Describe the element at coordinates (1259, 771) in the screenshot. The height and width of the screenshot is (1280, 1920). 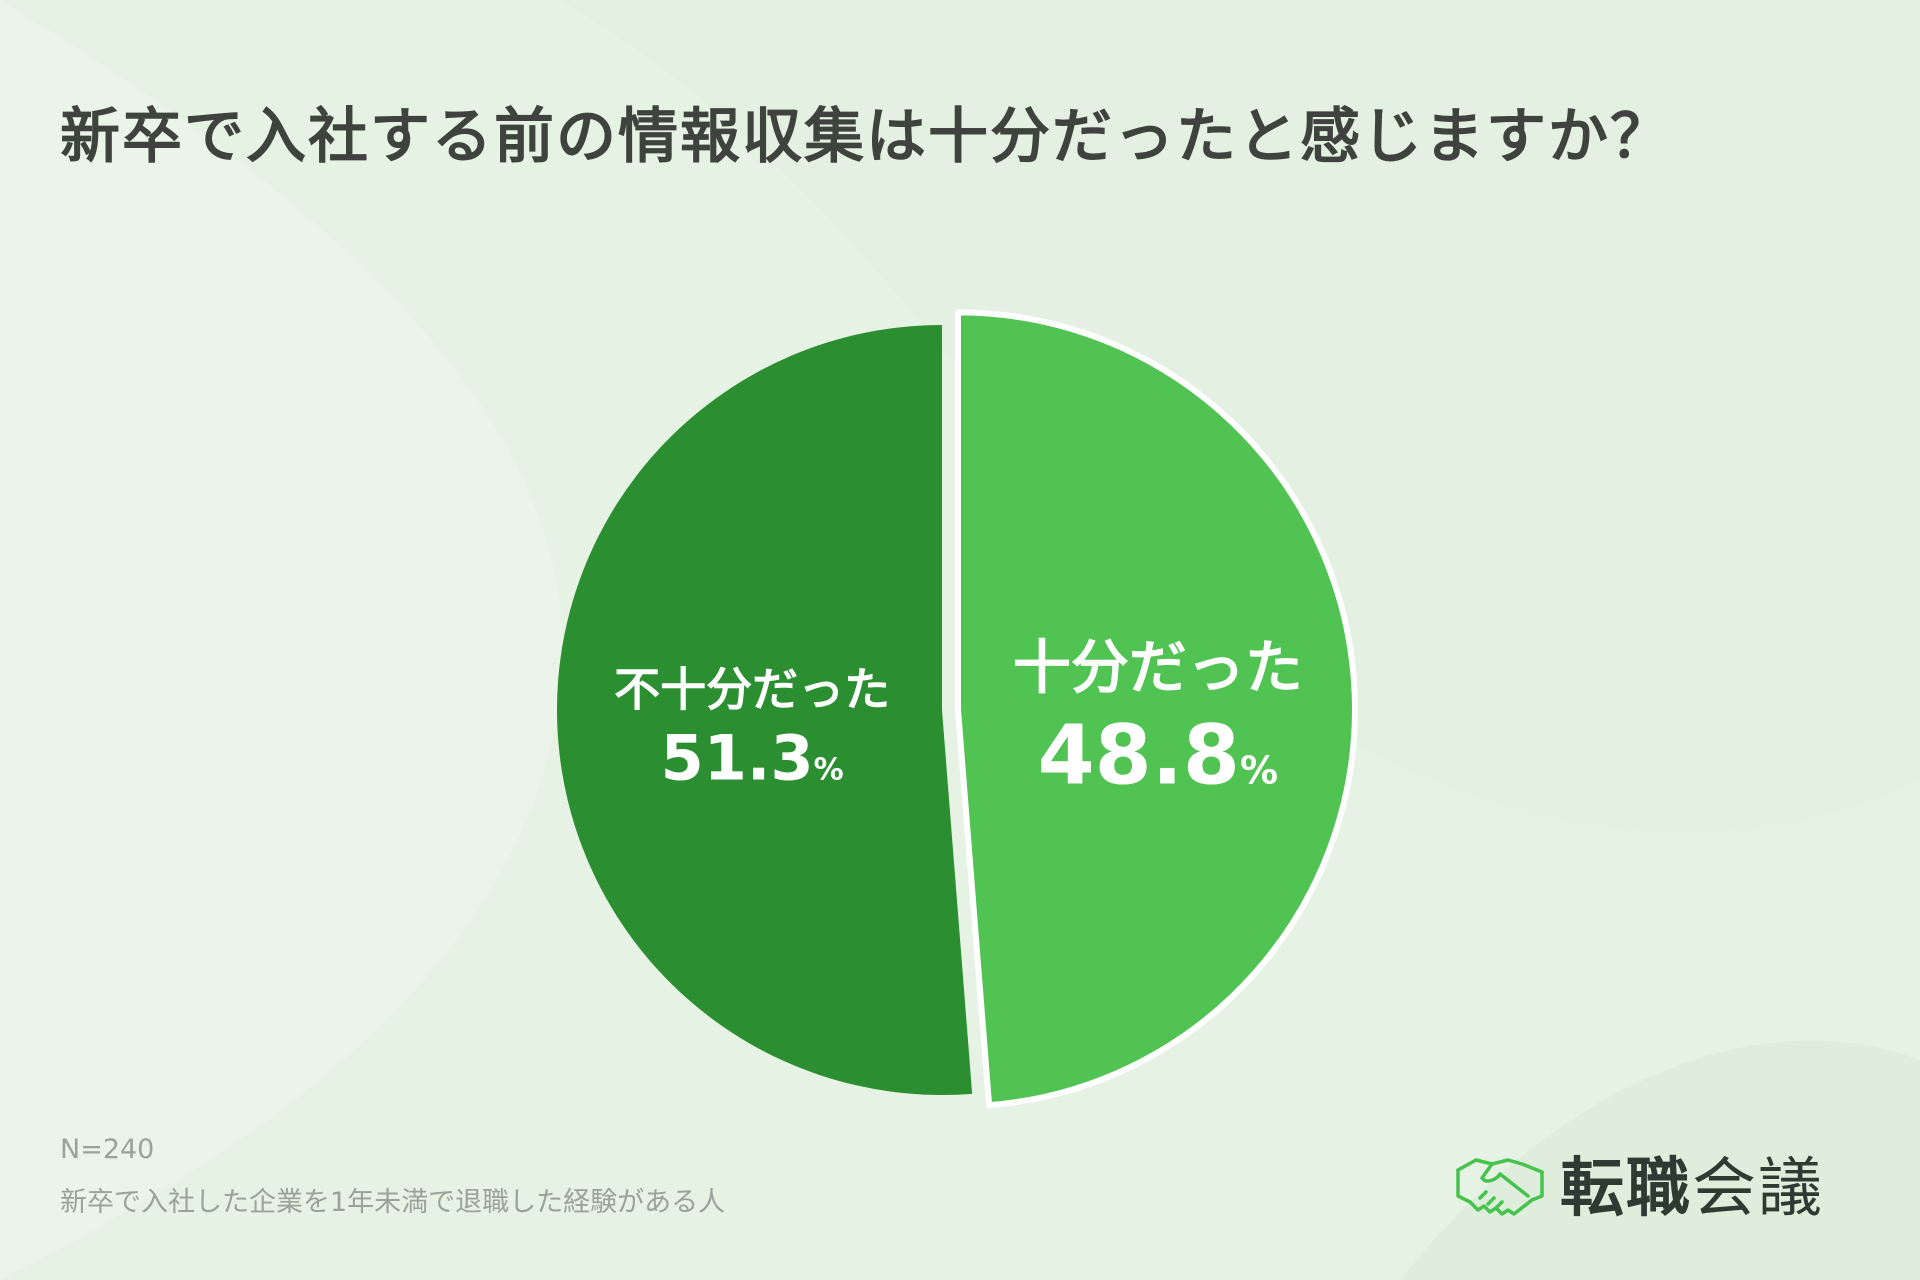
I see `slice-unit-sufficient: %` at that location.